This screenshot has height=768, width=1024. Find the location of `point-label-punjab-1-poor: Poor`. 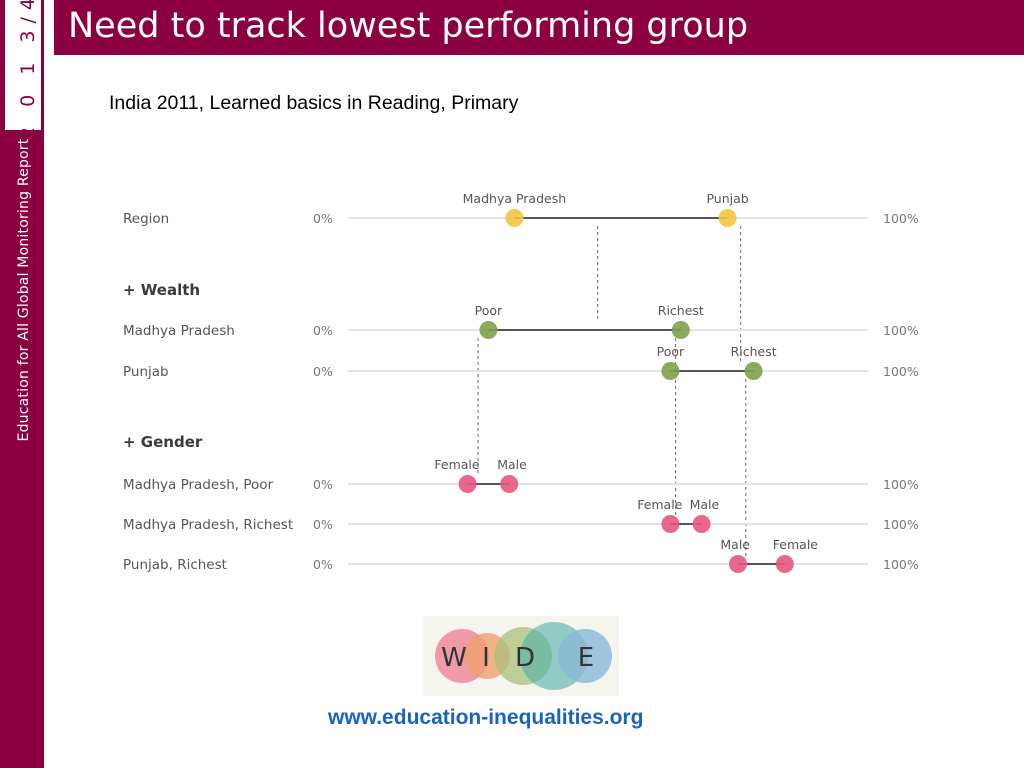

point-label-punjab-1-poor: Poor is located at coordinates (671, 351).